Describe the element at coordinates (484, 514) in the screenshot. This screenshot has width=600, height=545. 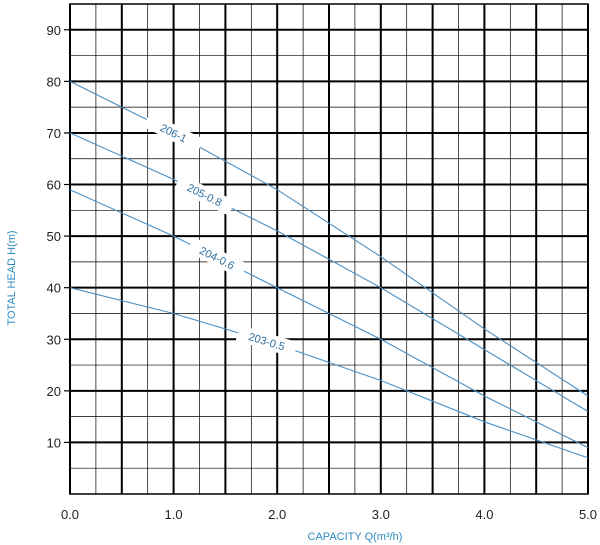
I see `x-tick-label: 4.0` at that location.